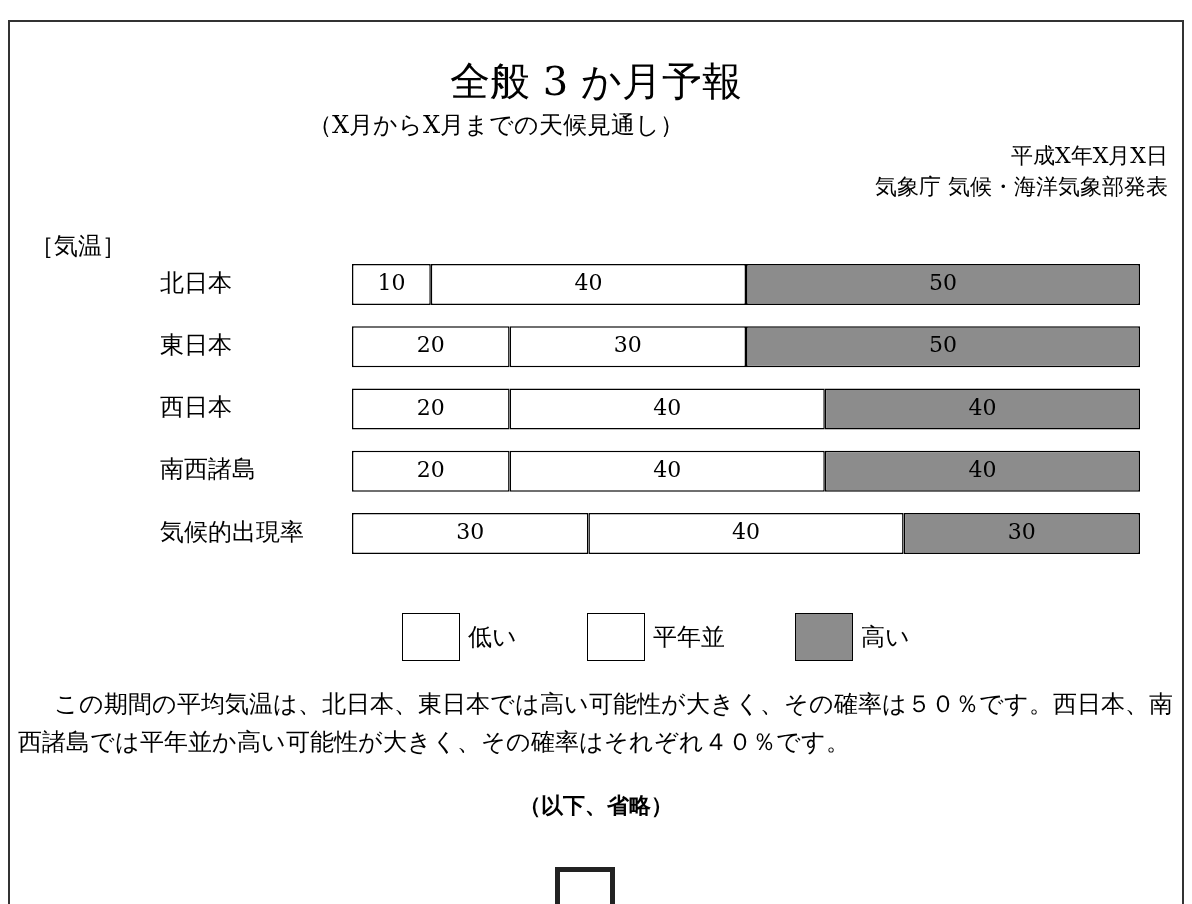 The image size is (1192, 904). What do you see at coordinates (78, 246) in the screenshot?
I see `y-axis-title: ［気温］` at bounding box center [78, 246].